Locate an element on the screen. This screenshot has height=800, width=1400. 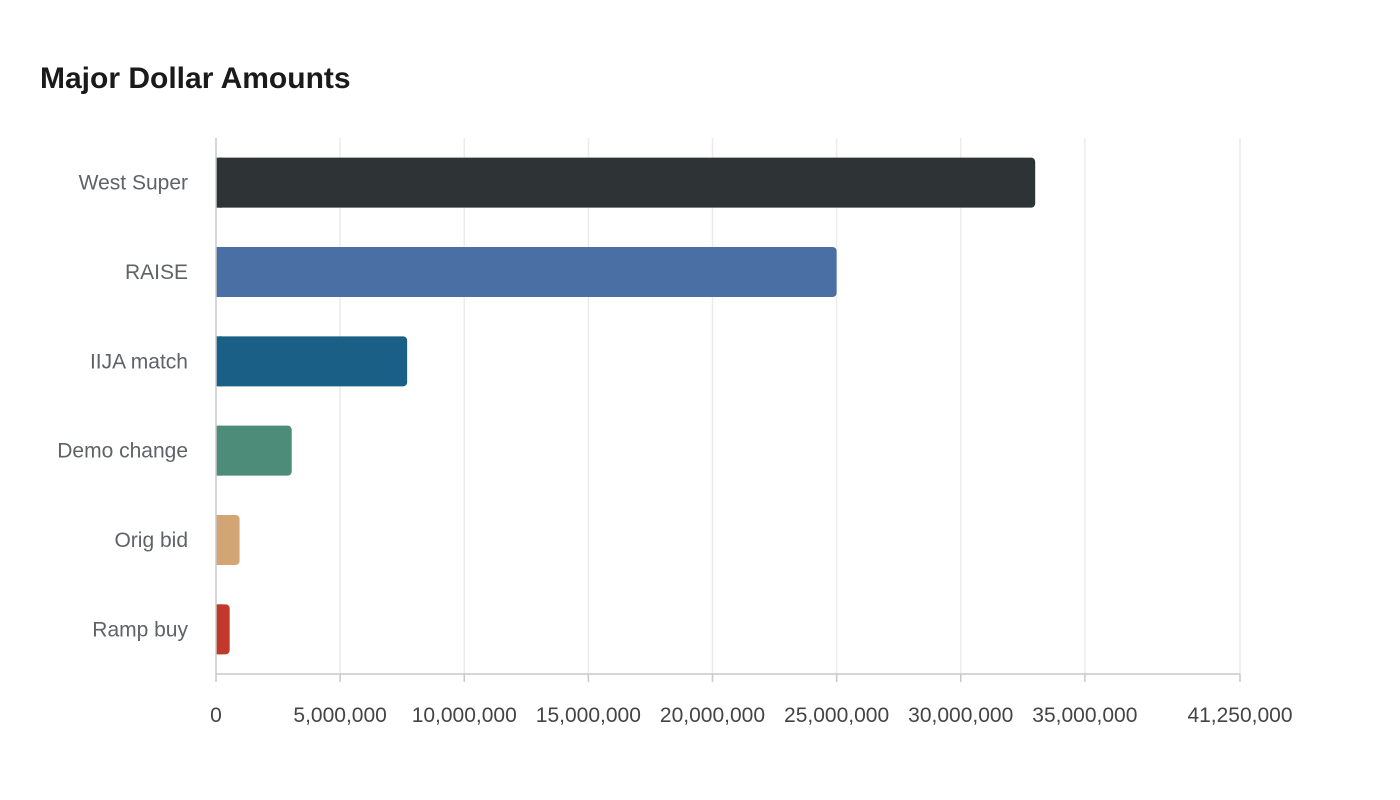
bar-demo-change is located at coordinates (254, 450).